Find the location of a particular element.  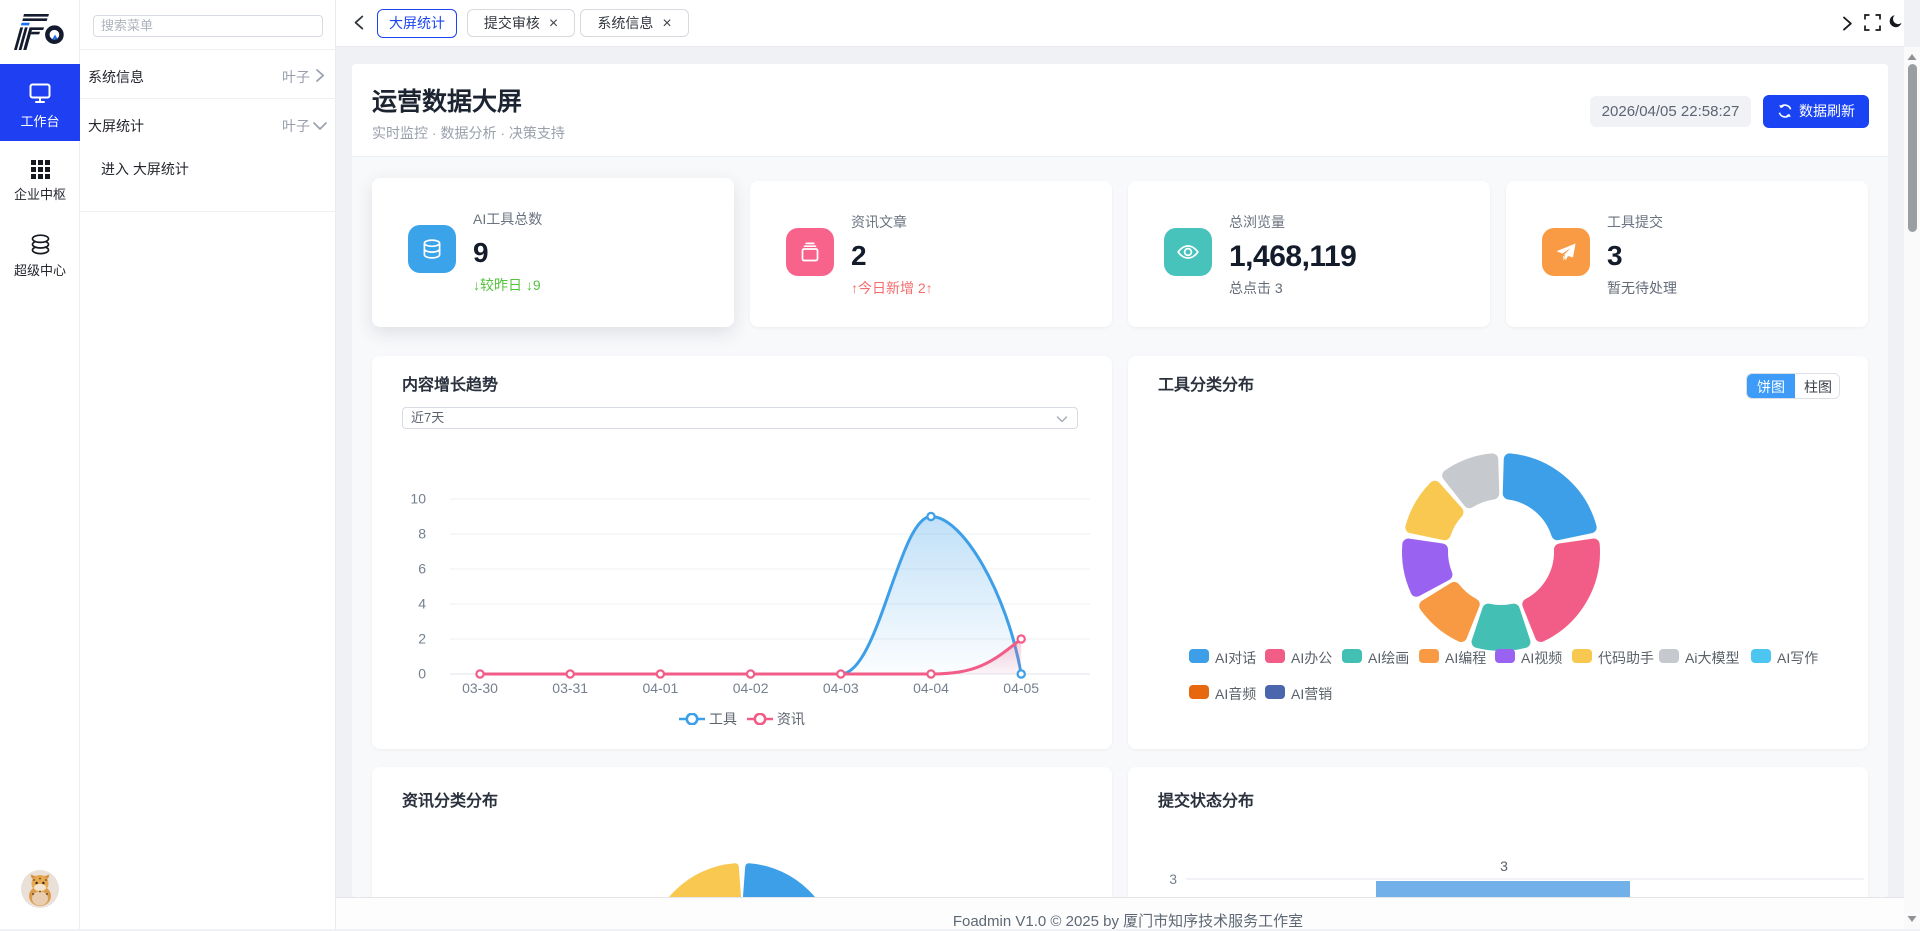

svg-text: 03-31 is located at coordinates (570, 688).